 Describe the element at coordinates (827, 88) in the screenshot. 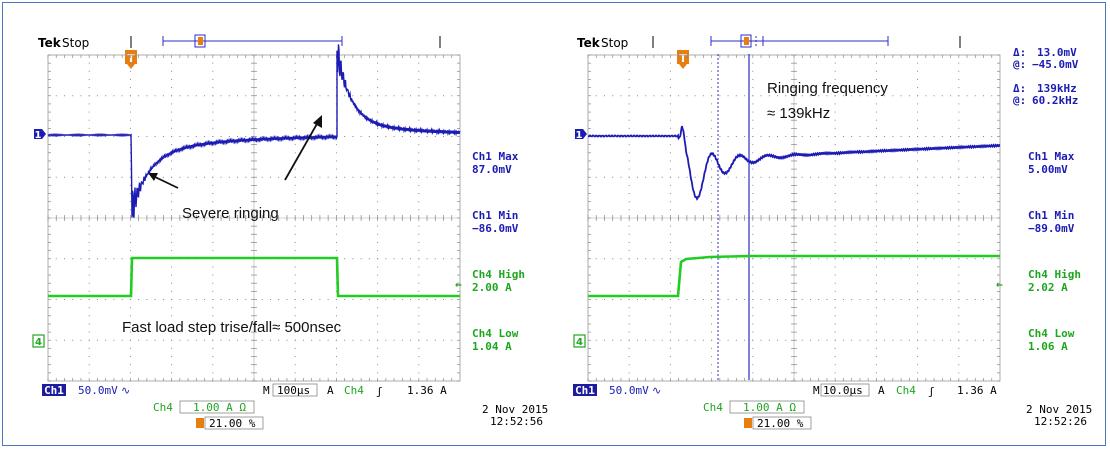

I see `annotation-ringing-frequency: Ringing frequency` at that location.